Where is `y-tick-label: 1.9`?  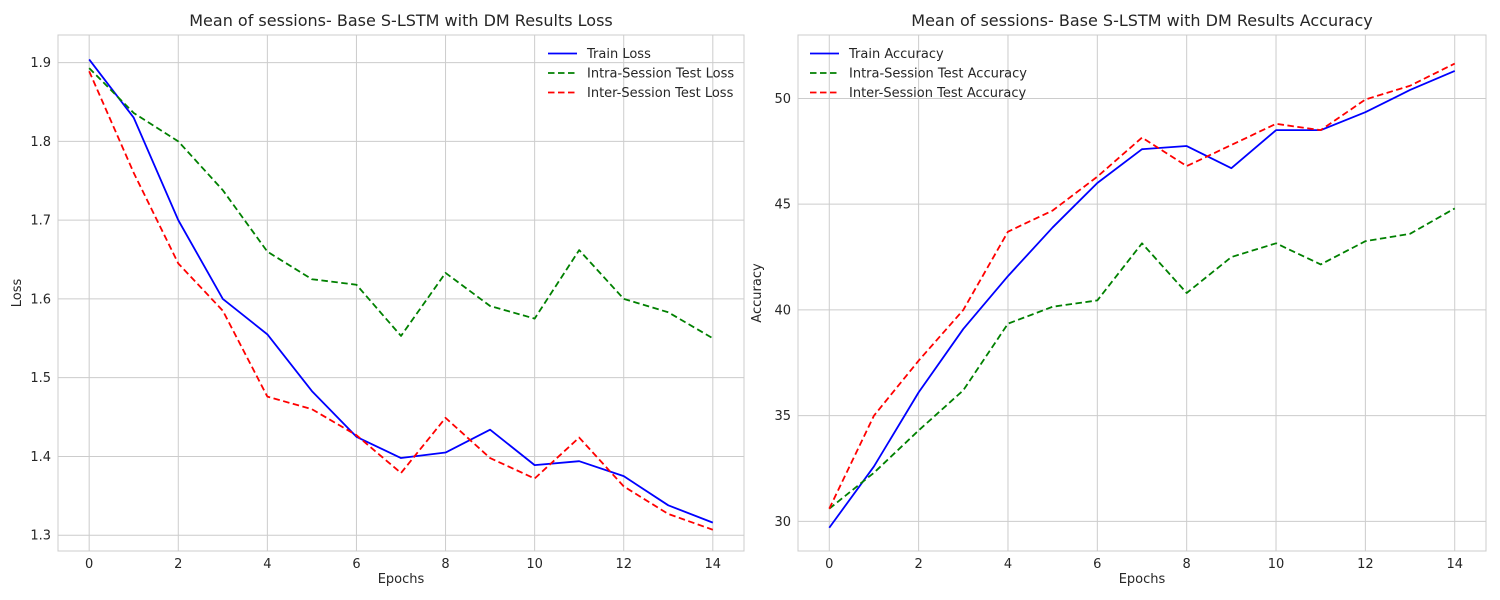 y-tick-label: 1.9 is located at coordinates (40, 63).